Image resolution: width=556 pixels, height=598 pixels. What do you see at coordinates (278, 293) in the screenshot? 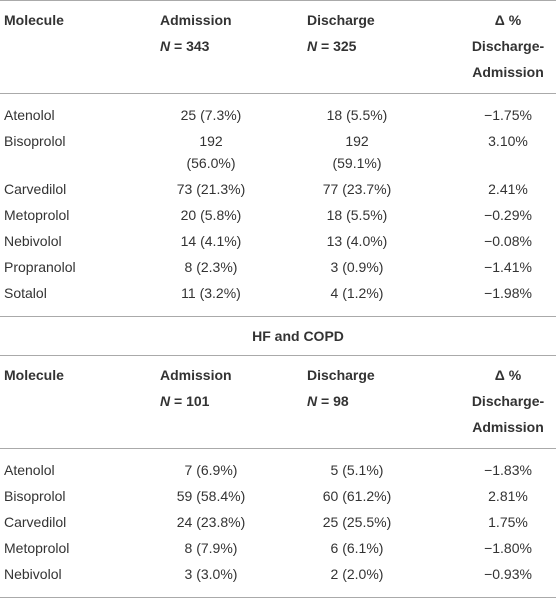
I see `table-row: Sotalol 11 (3.2%) 4 (1.2%) −1.98%` at bounding box center [278, 293].